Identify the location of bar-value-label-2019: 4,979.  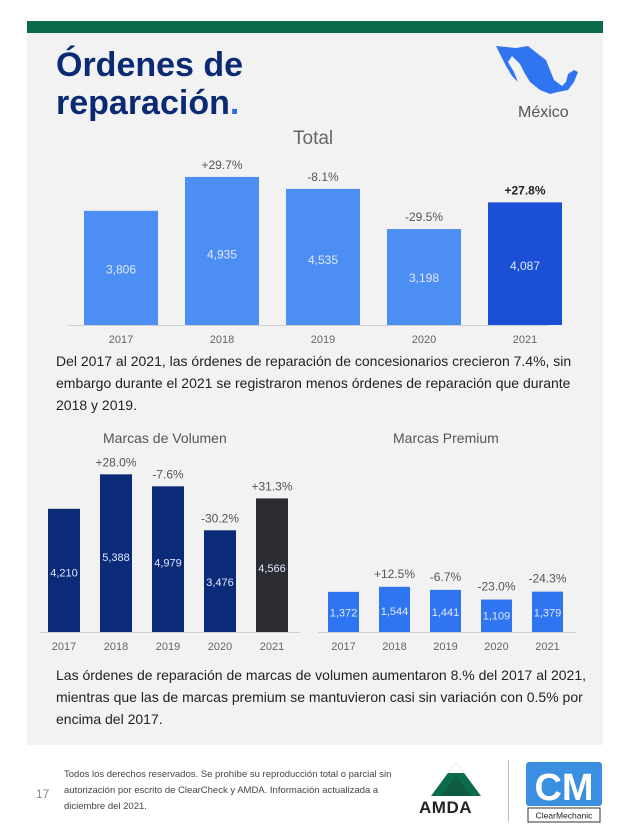
(168, 563).